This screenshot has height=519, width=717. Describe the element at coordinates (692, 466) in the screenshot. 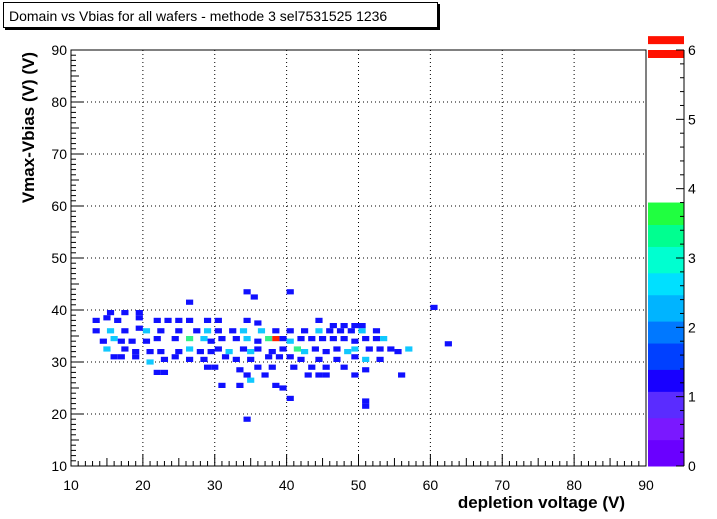

I see `palette-tick-label: 0` at that location.